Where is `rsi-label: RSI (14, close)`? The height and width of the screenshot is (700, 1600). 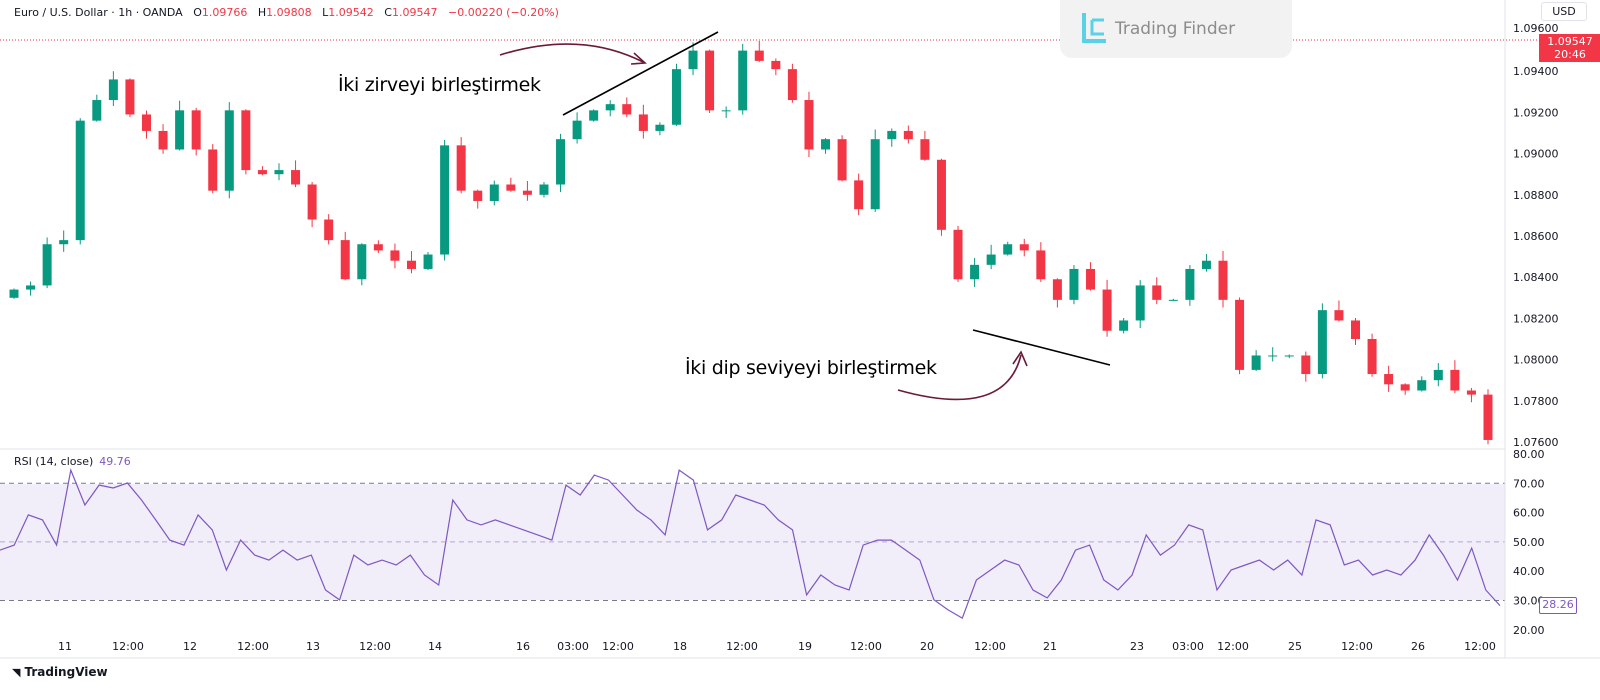 rsi-label: RSI (14, close) is located at coordinates (54, 461).